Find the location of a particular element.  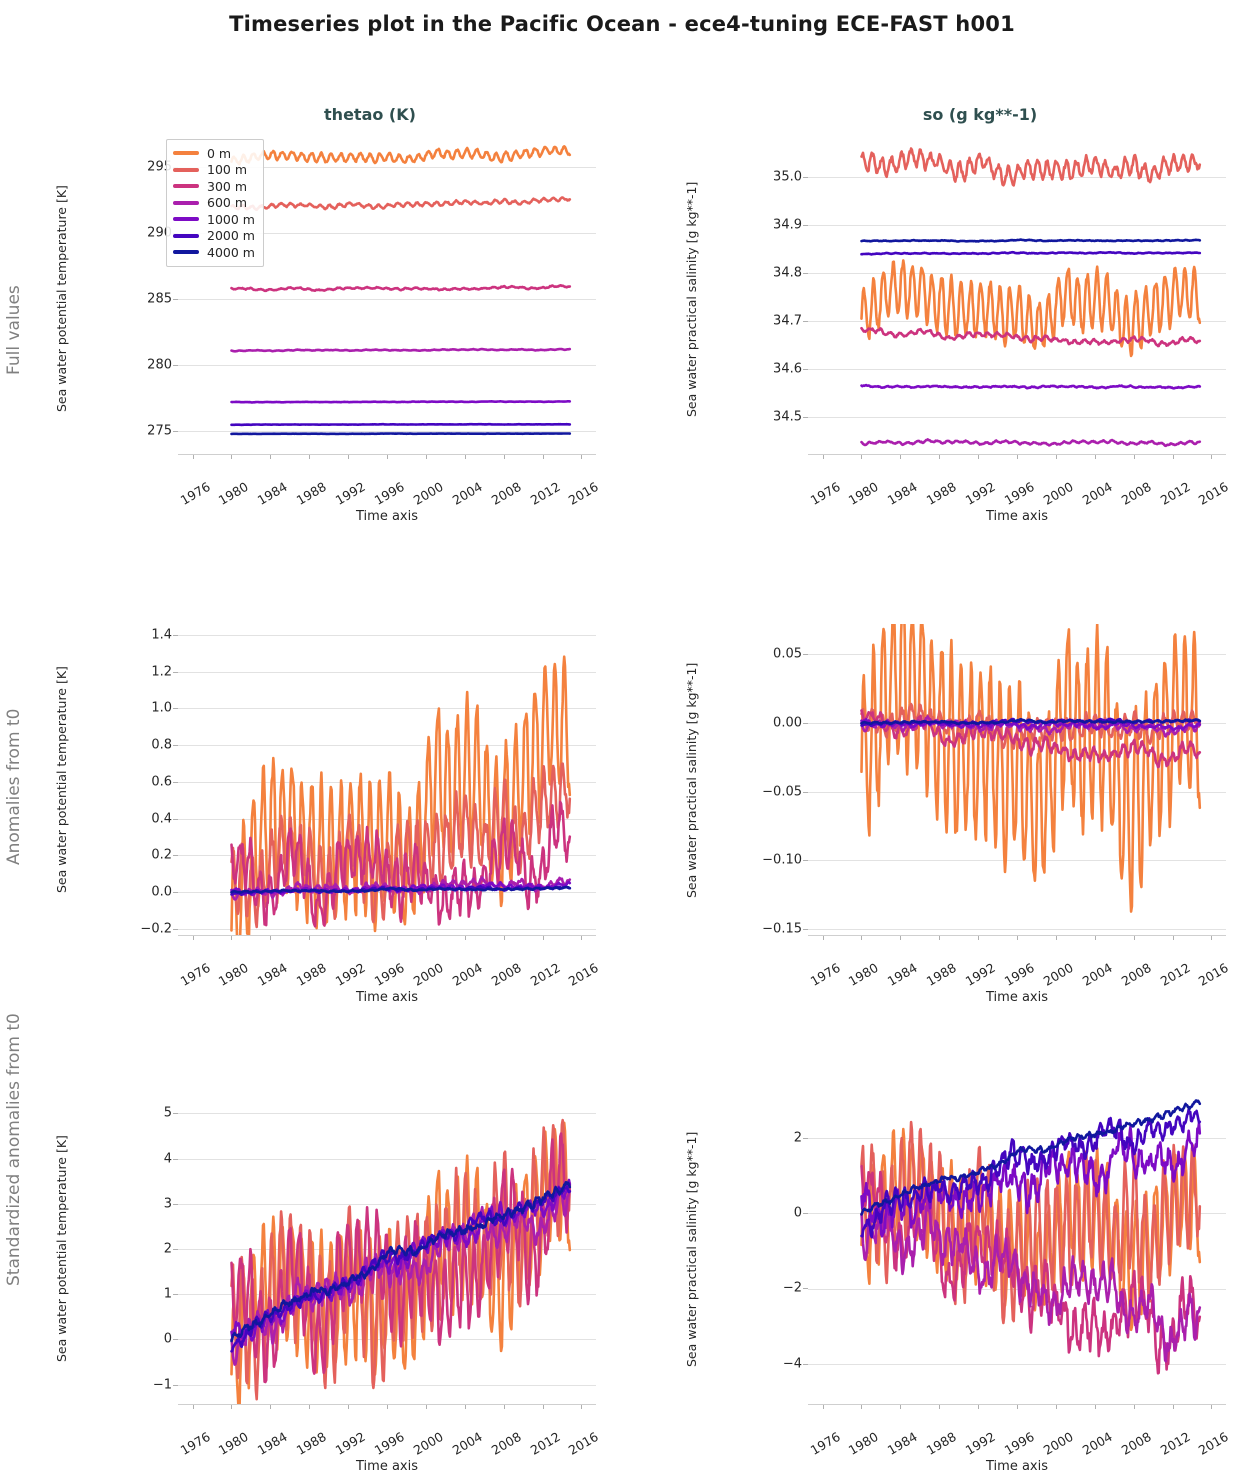

legend-item-100-m: 100 m is located at coordinates (214, 170).